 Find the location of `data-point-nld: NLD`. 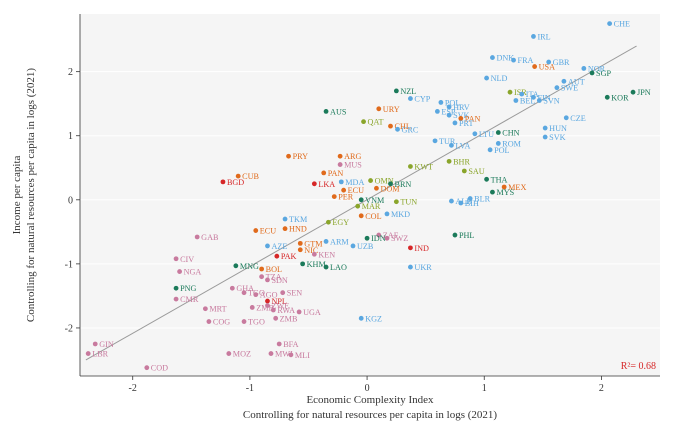

data-point-nld: NLD is located at coordinates (495, 78).